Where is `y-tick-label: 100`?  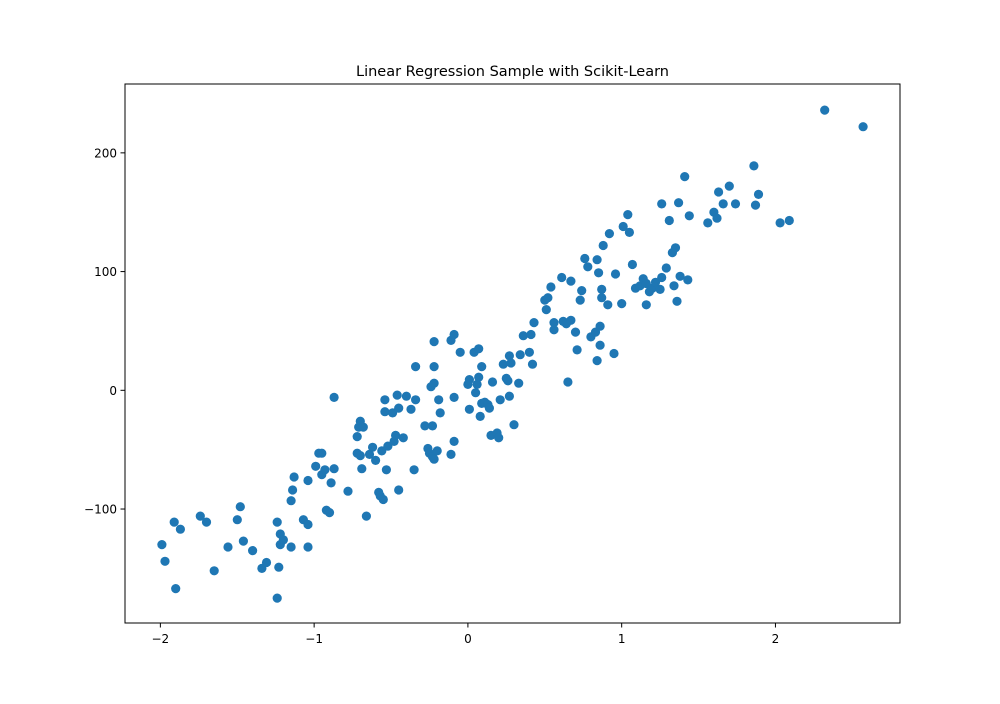
y-tick-label: 100 is located at coordinates (105, 272).